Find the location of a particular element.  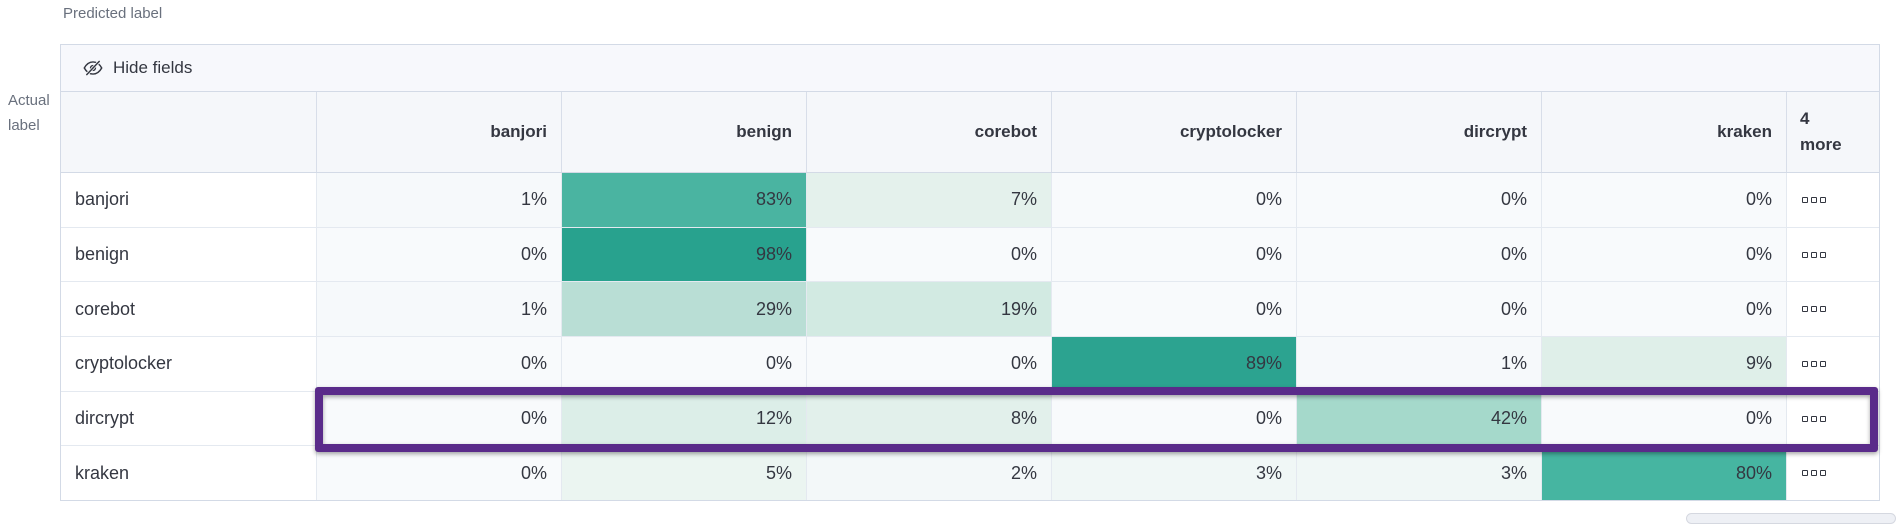

hide-fields-button: Hide fields is located at coordinates (137, 68).